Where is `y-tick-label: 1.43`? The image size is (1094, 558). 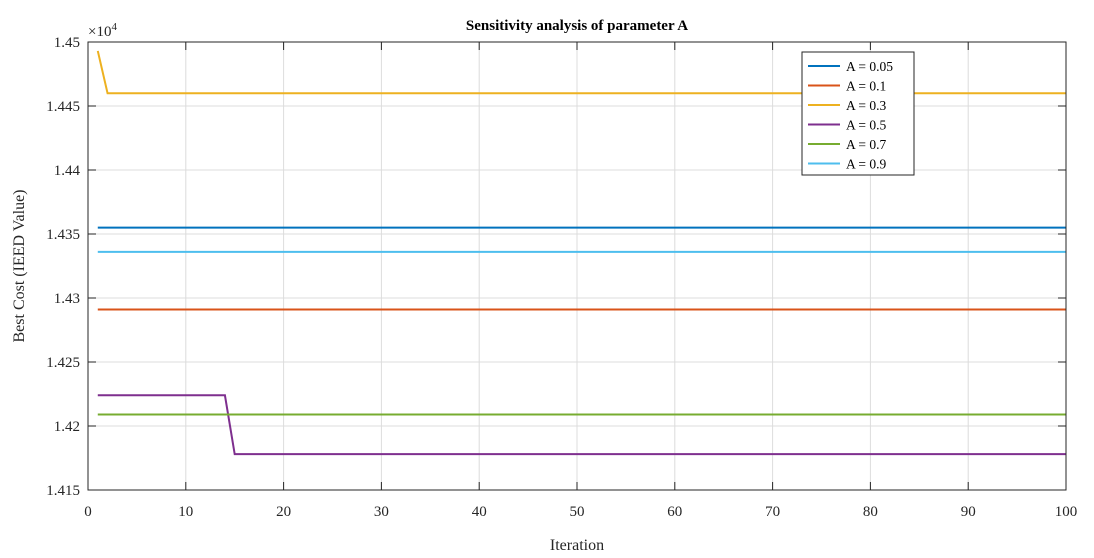 y-tick-label: 1.43 is located at coordinates (67, 299).